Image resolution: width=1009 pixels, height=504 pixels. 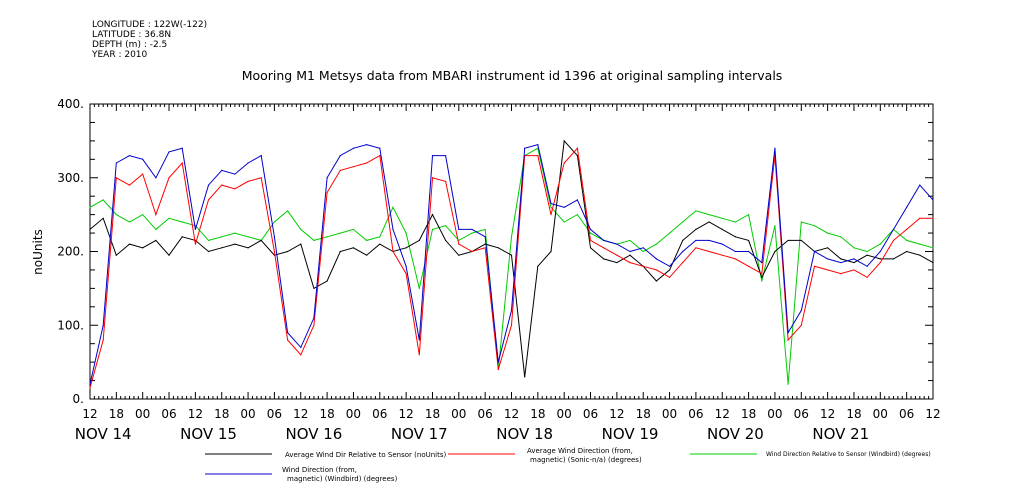 What do you see at coordinates (70, 178) in the screenshot?
I see `y-tick-label: 300.` at bounding box center [70, 178].